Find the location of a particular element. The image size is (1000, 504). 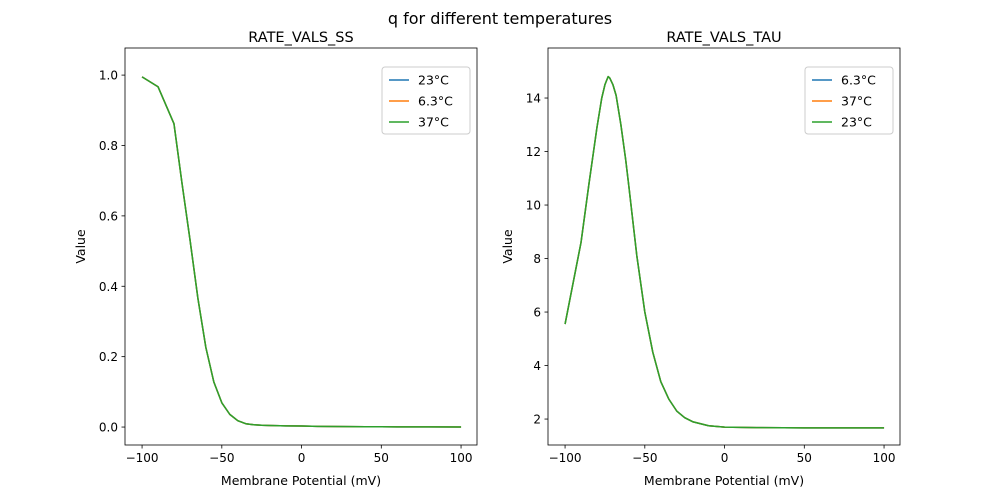

legend-label-2: 37°C is located at coordinates (856, 101).